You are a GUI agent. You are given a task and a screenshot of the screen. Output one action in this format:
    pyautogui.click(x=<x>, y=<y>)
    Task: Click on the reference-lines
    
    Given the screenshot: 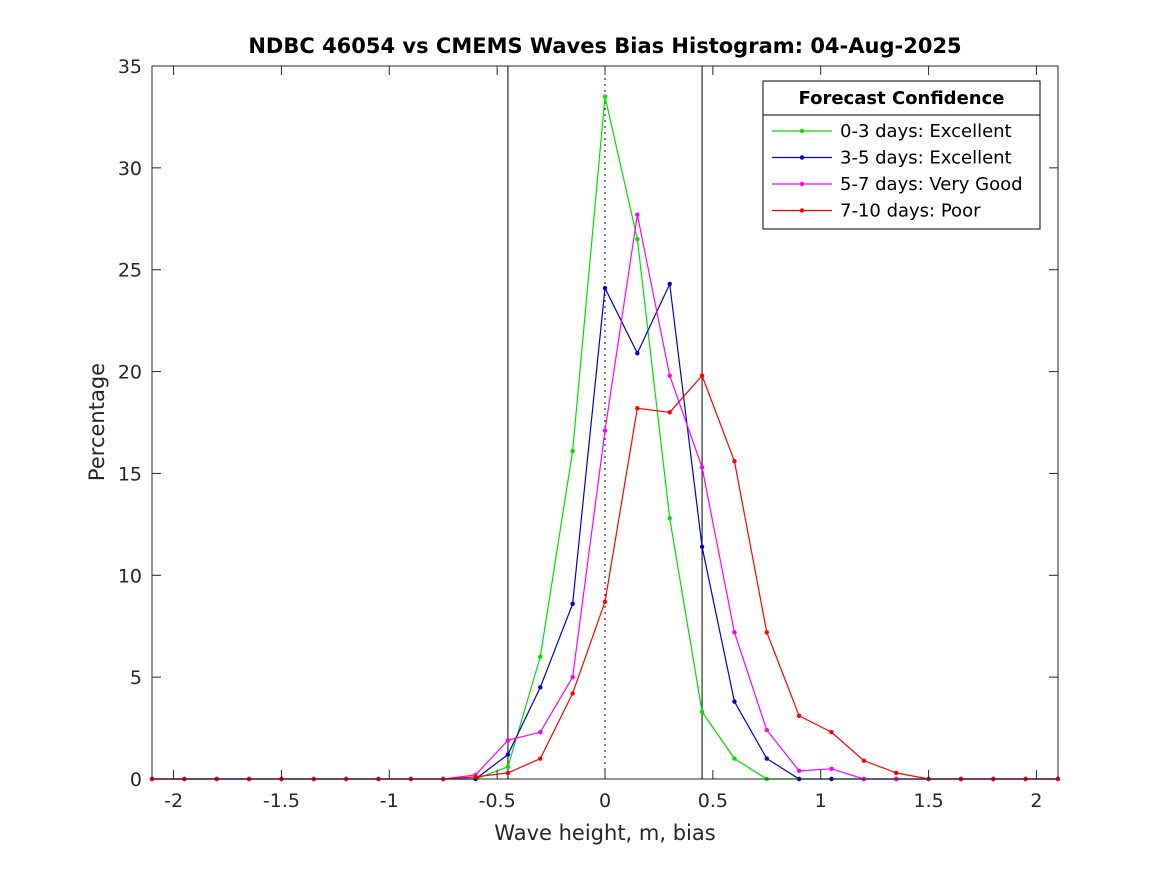 What is the action you would take?
    pyautogui.click(x=605, y=422)
    